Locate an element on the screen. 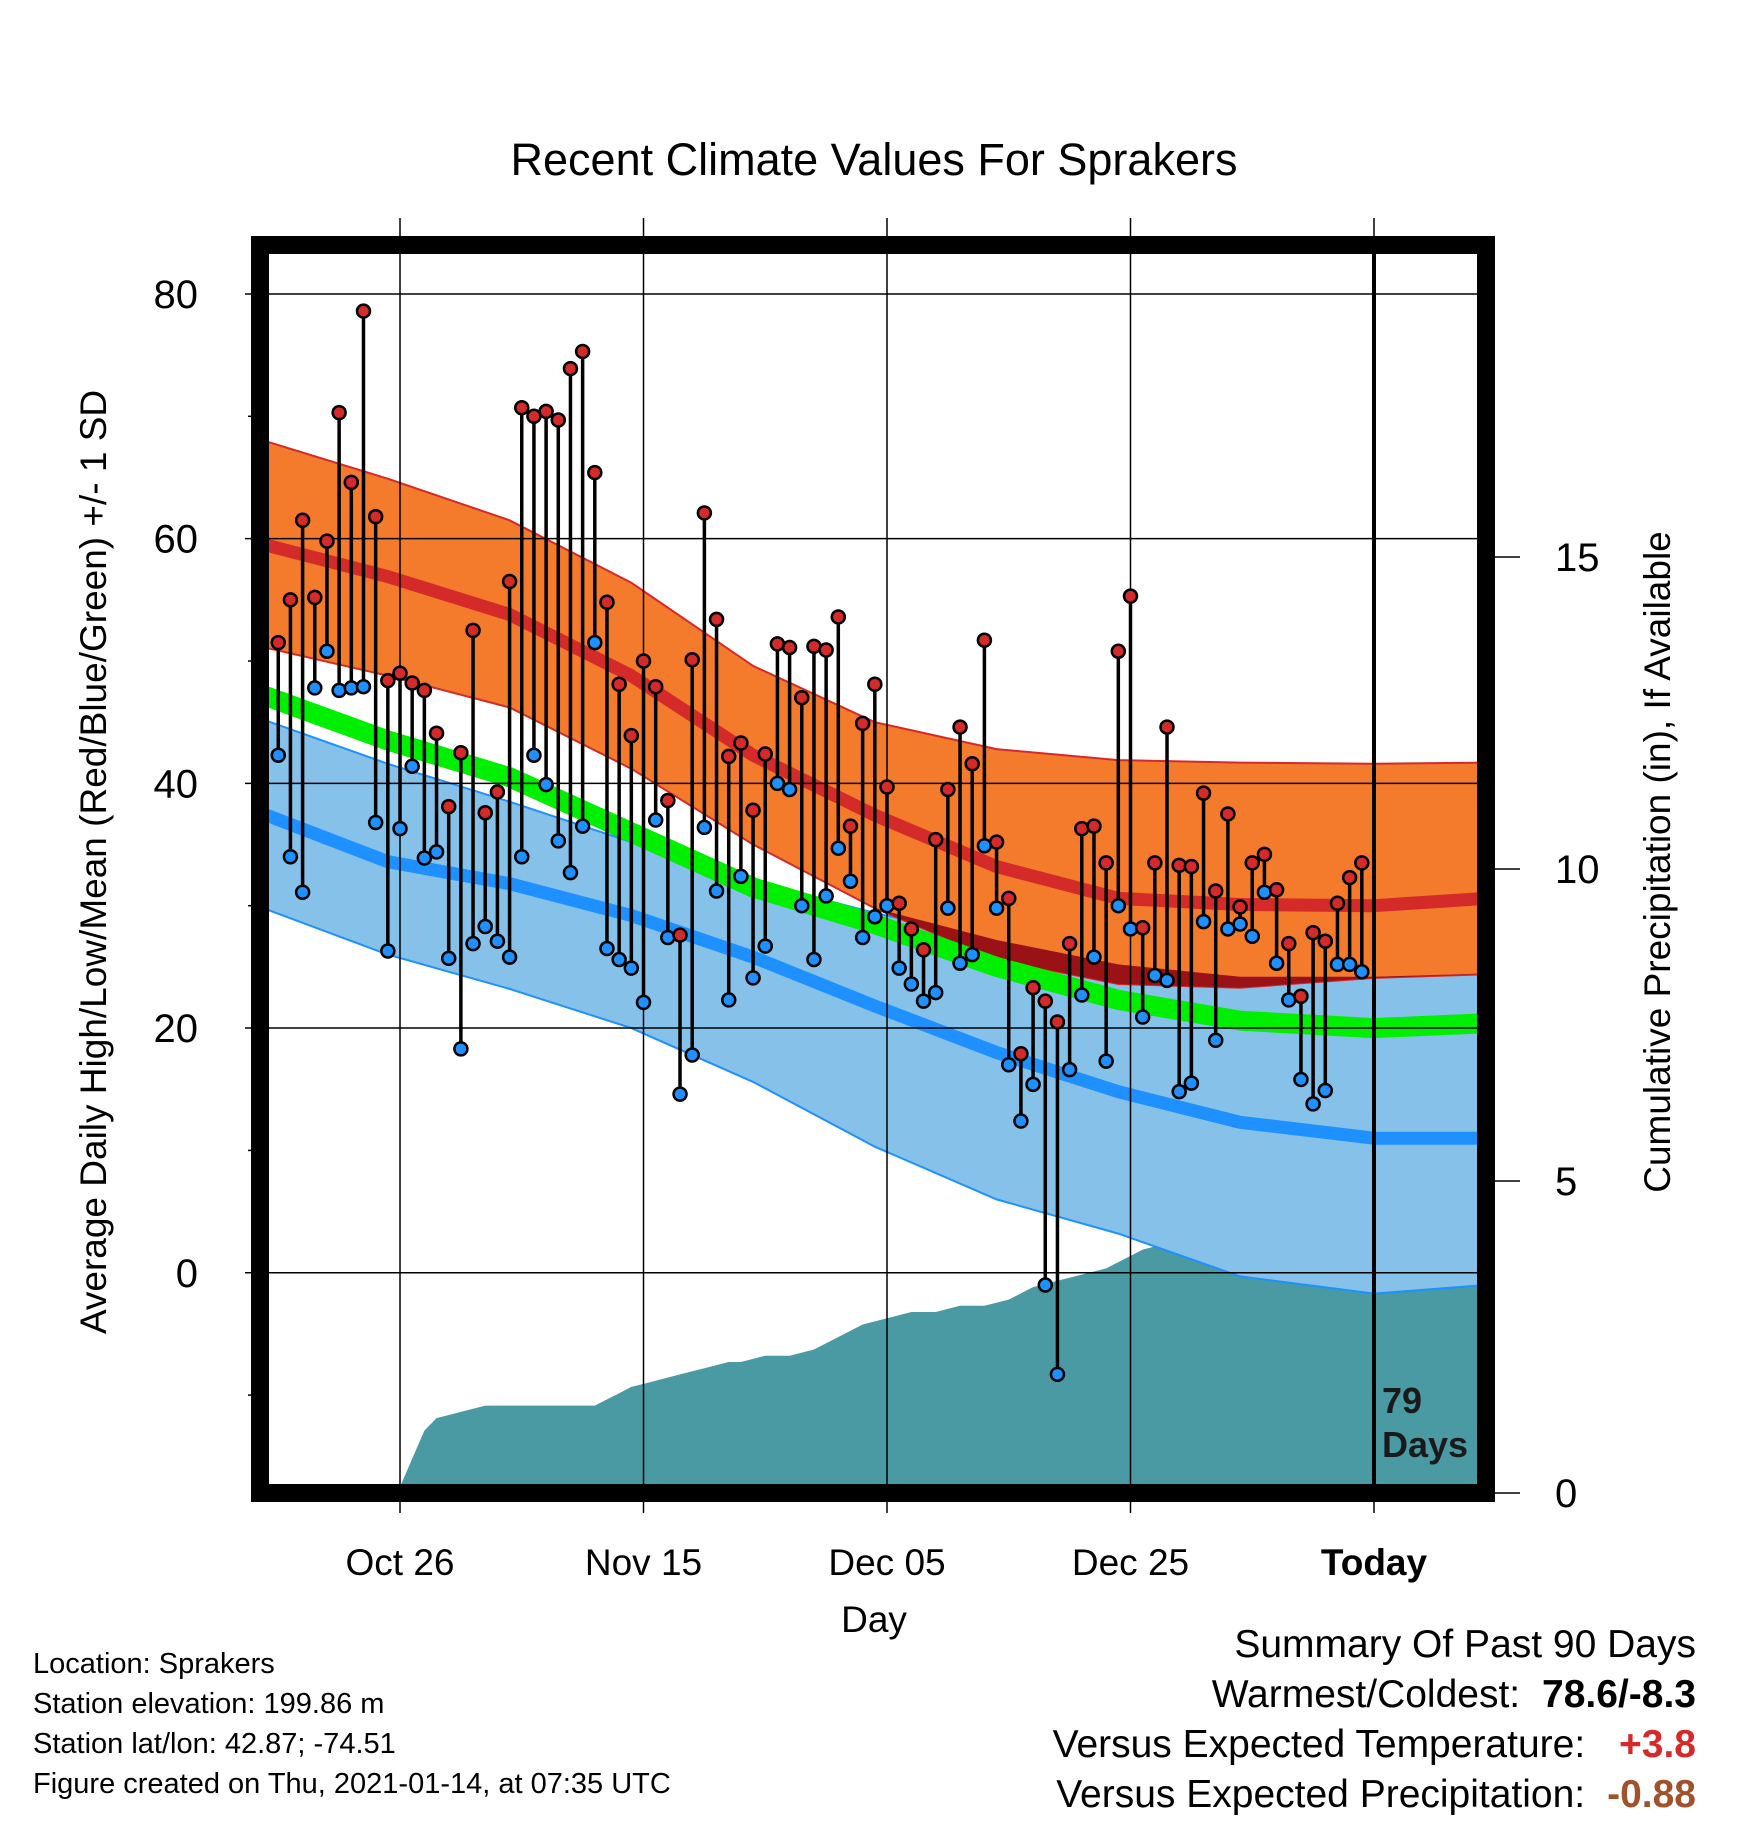  y-tick-label-left: 0 is located at coordinates (187, 1274).